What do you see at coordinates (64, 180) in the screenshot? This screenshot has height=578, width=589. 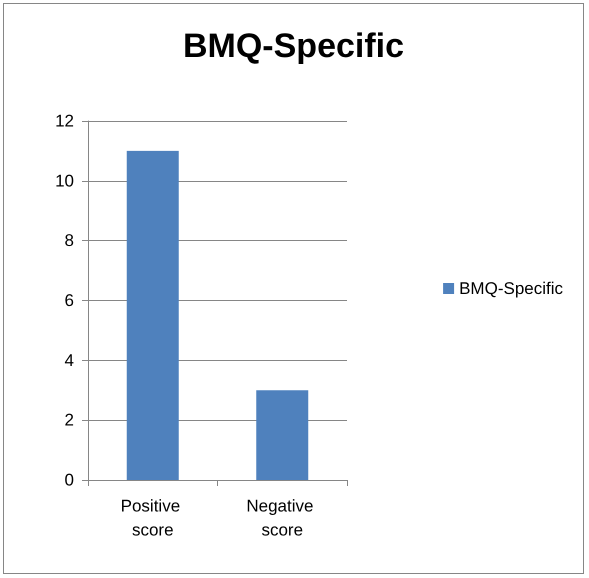 I see `y-tick-label: 10` at bounding box center [64, 180].